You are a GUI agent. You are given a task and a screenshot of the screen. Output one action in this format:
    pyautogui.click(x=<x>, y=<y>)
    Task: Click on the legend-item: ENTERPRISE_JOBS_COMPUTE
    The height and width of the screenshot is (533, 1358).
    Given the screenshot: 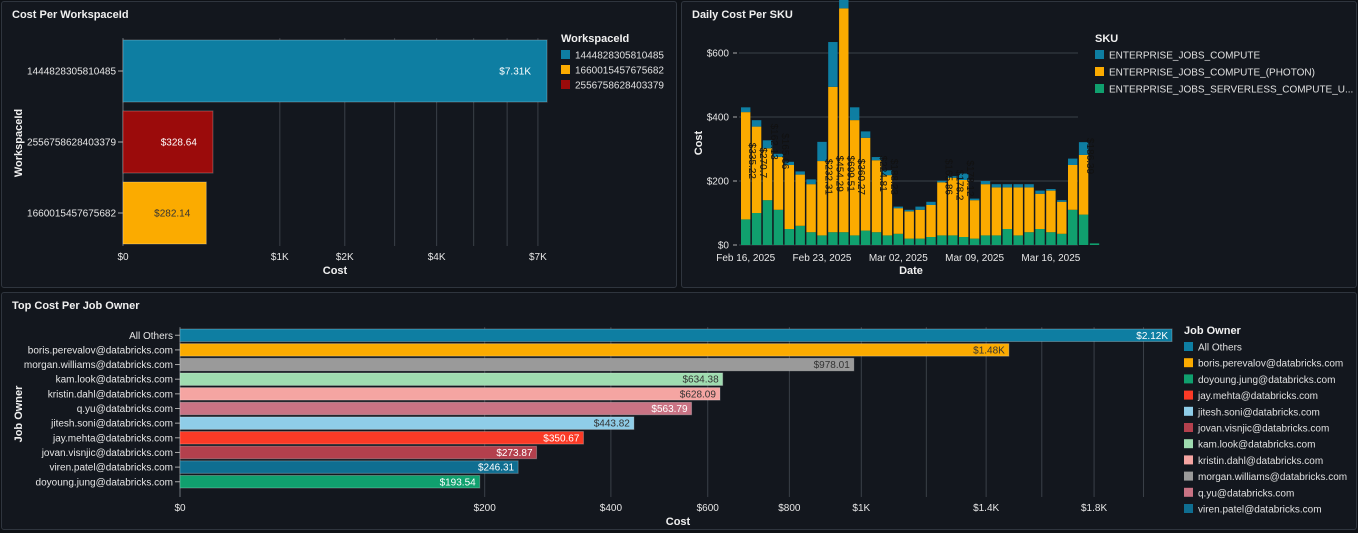 What is the action you would take?
    pyautogui.click(x=1184, y=56)
    